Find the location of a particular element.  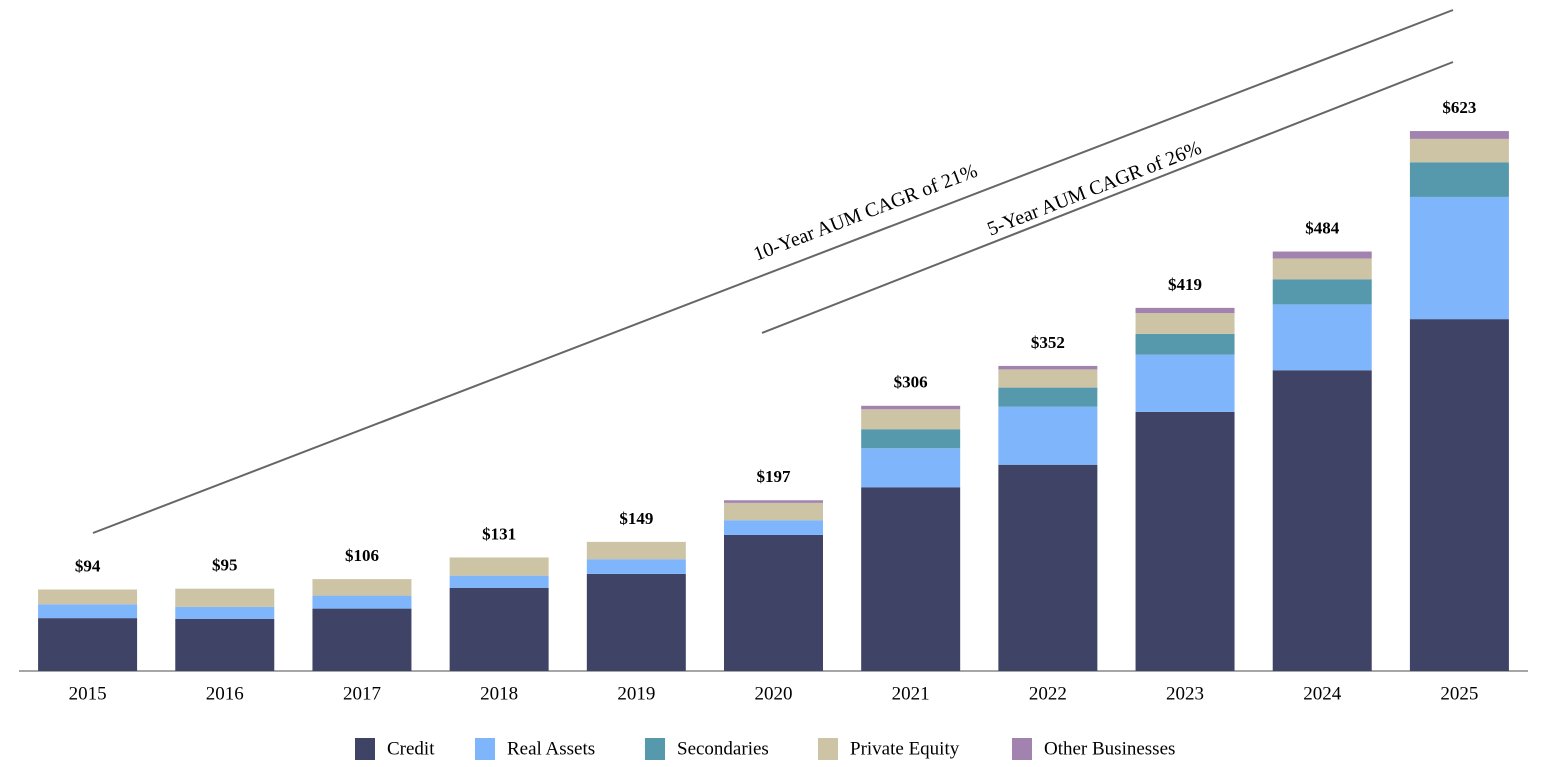

x-tick-label: 2016 is located at coordinates (225, 693).